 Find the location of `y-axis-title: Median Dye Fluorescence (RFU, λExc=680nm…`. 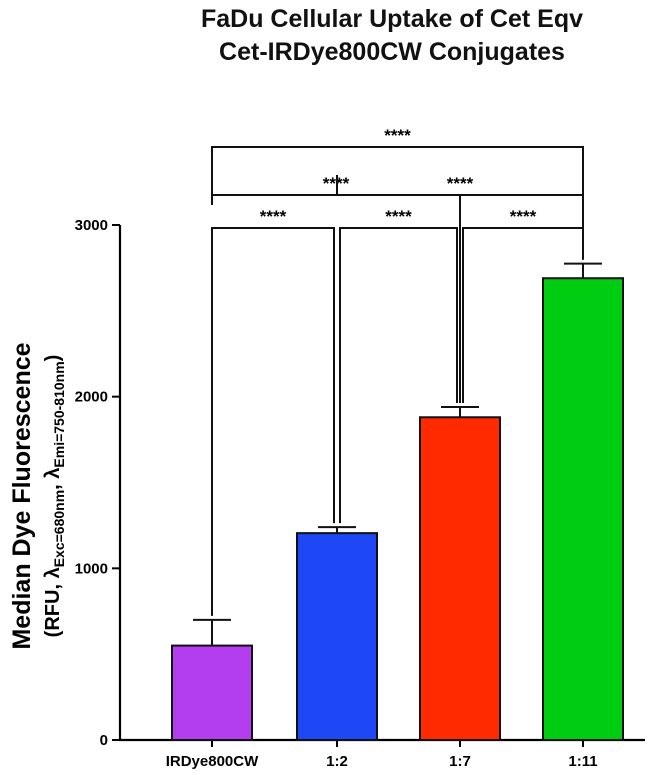

y-axis-title: Median Dye Fluorescence (RFU, λExc=680nm… is located at coordinates (37, 495).